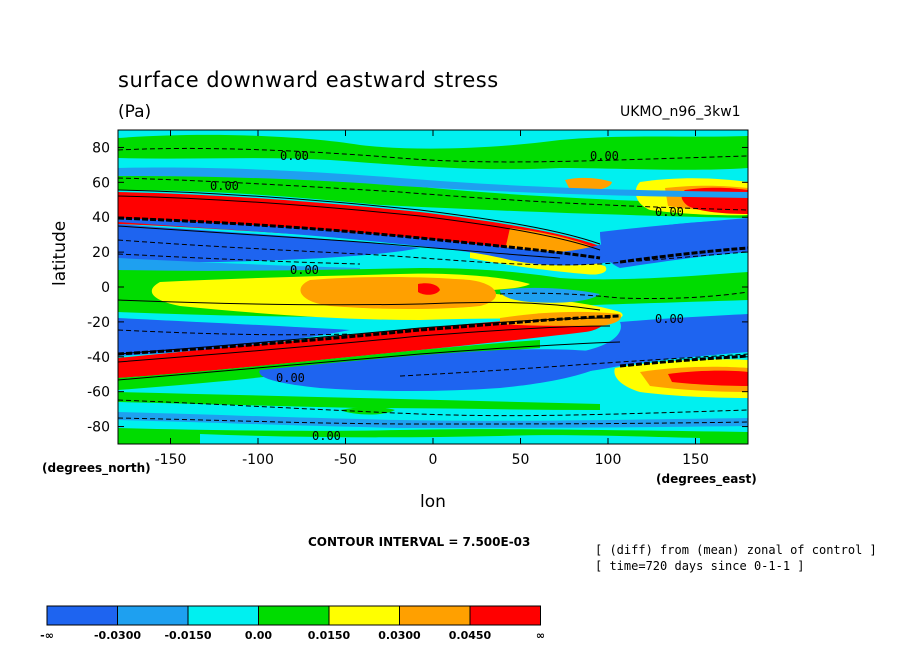  What do you see at coordinates (308, 80) in the screenshot?
I see `chart-title: surface downward eastward stress` at bounding box center [308, 80].